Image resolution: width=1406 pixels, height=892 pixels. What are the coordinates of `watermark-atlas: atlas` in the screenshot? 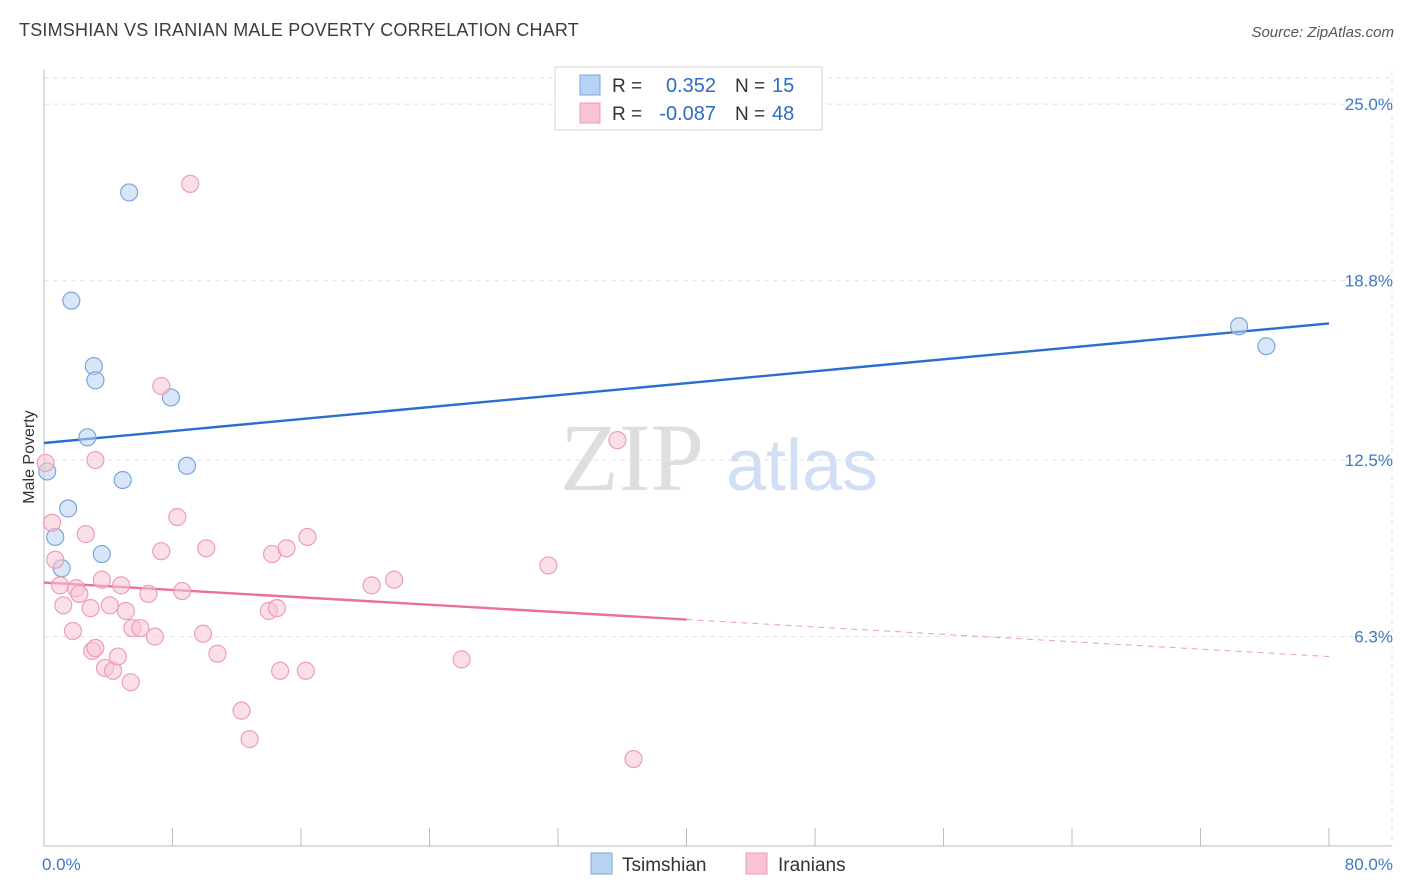 It's located at (802, 466).